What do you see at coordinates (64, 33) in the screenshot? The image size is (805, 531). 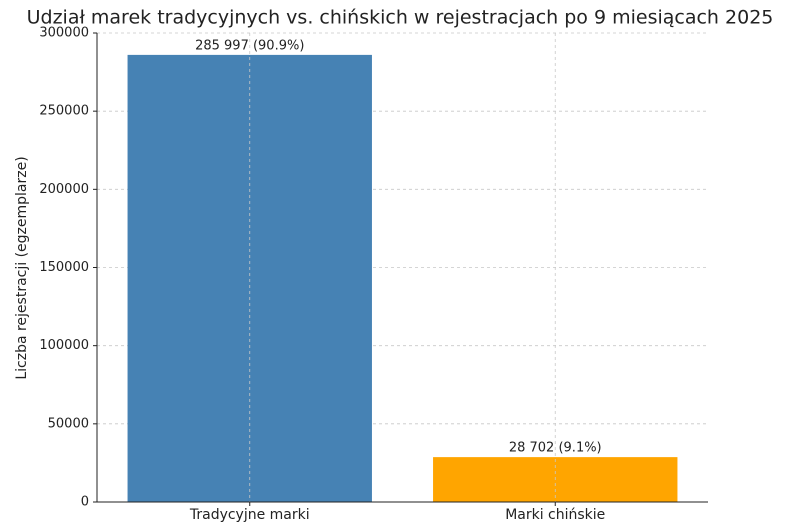 I see `y-tick-label: 300000` at bounding box center [64, 33].